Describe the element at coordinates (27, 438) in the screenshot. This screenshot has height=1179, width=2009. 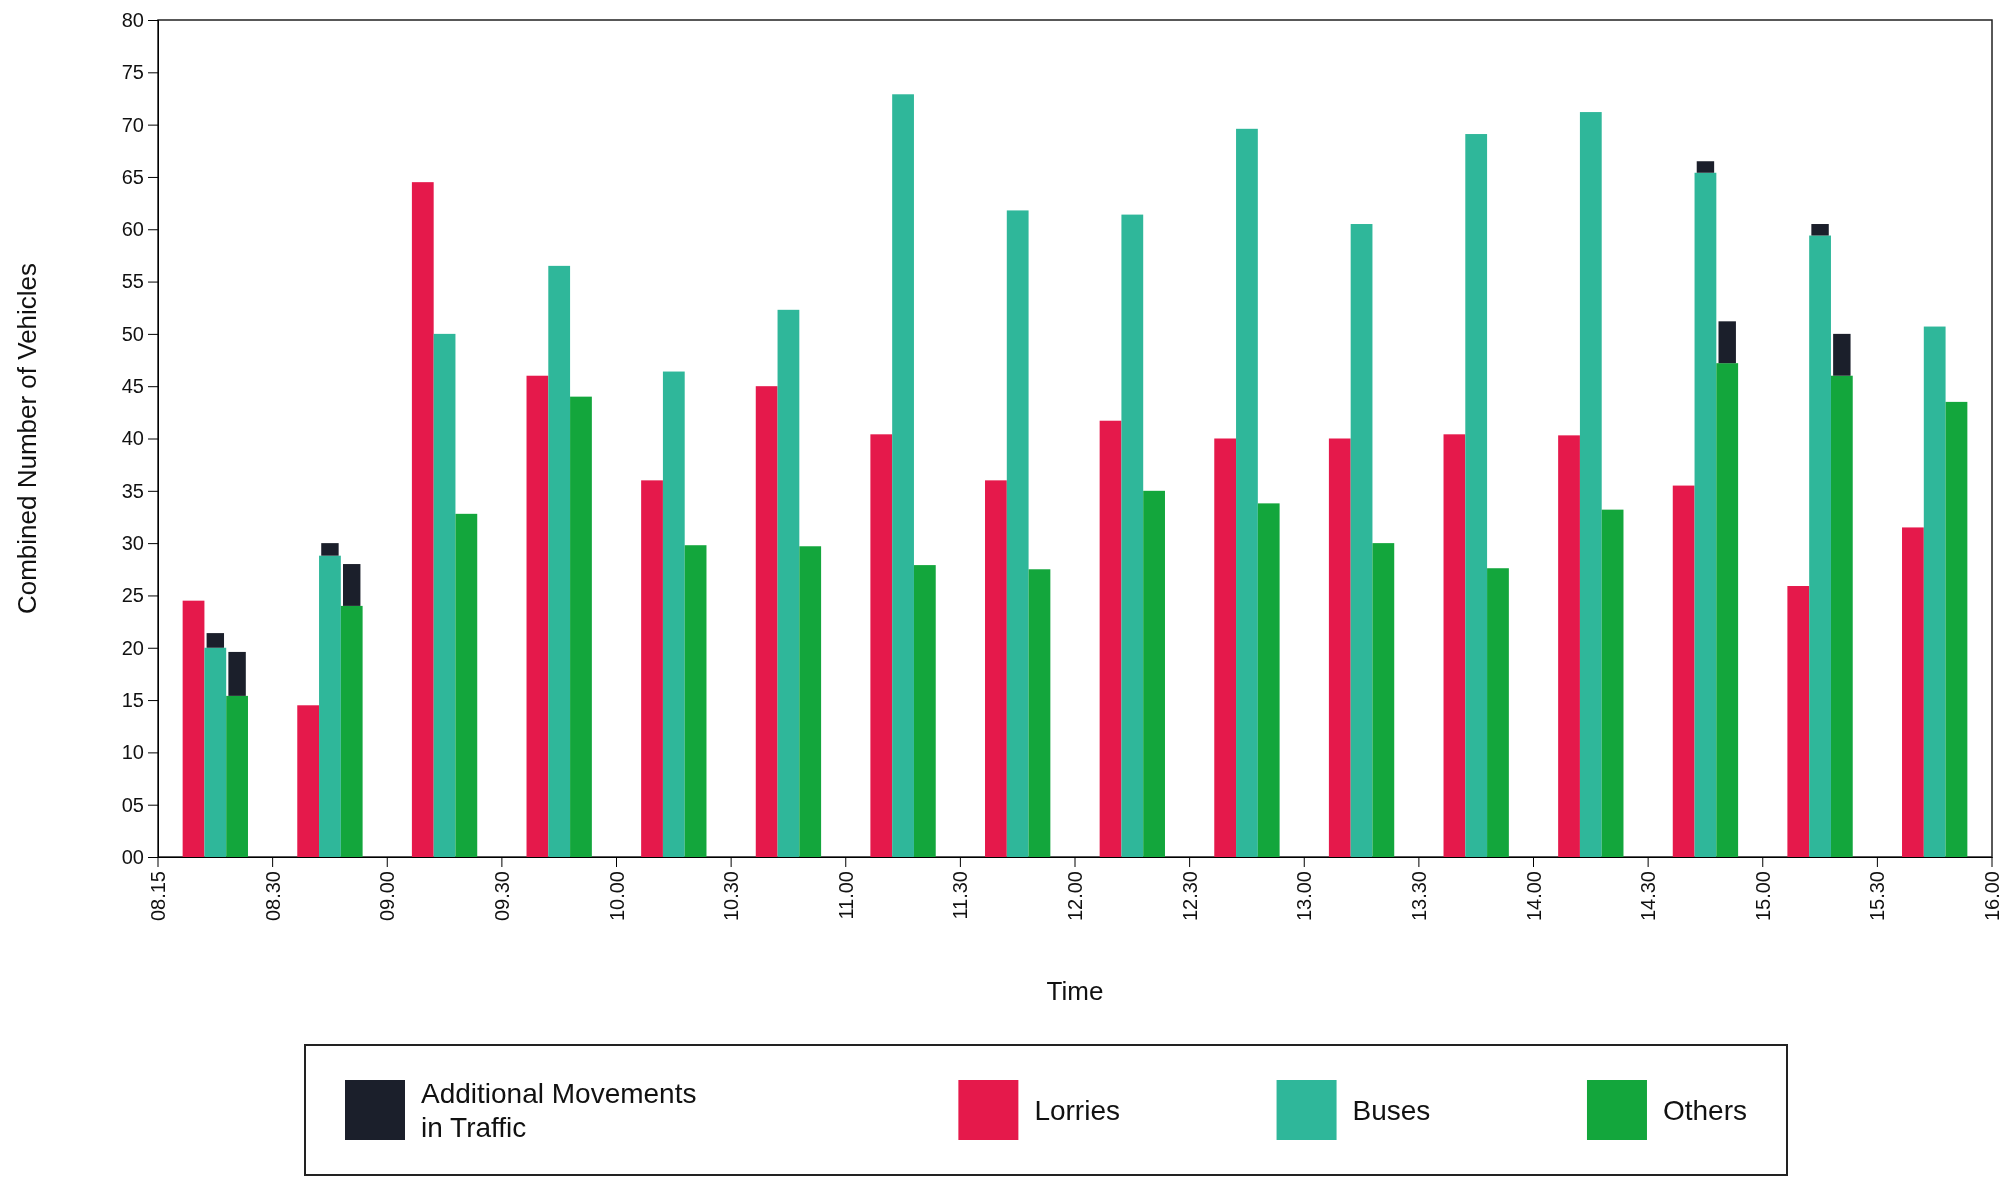
I see `y-axis-title: Combined Number of Vehicles` at that location.